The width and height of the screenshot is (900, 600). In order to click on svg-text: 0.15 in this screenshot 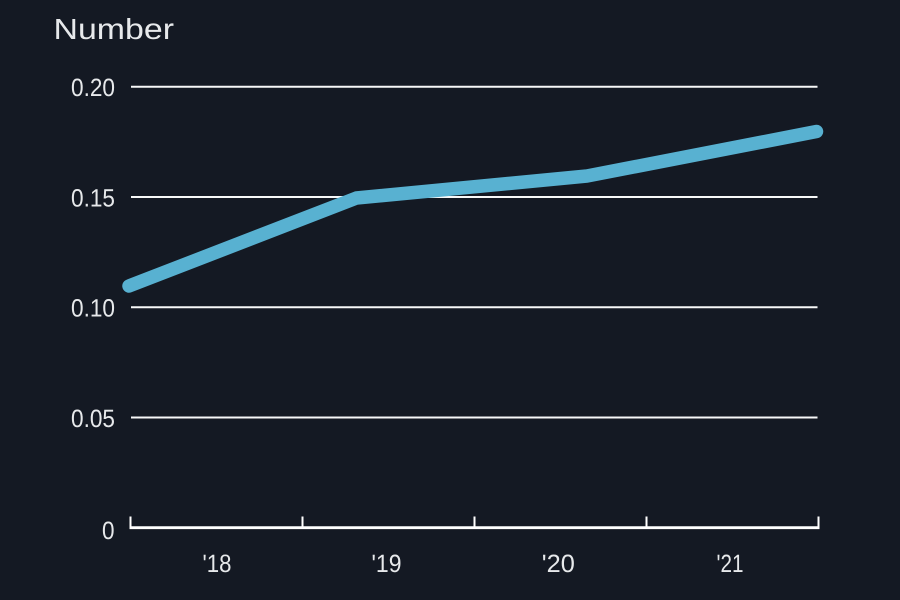, I will do `click(93, 198)`.